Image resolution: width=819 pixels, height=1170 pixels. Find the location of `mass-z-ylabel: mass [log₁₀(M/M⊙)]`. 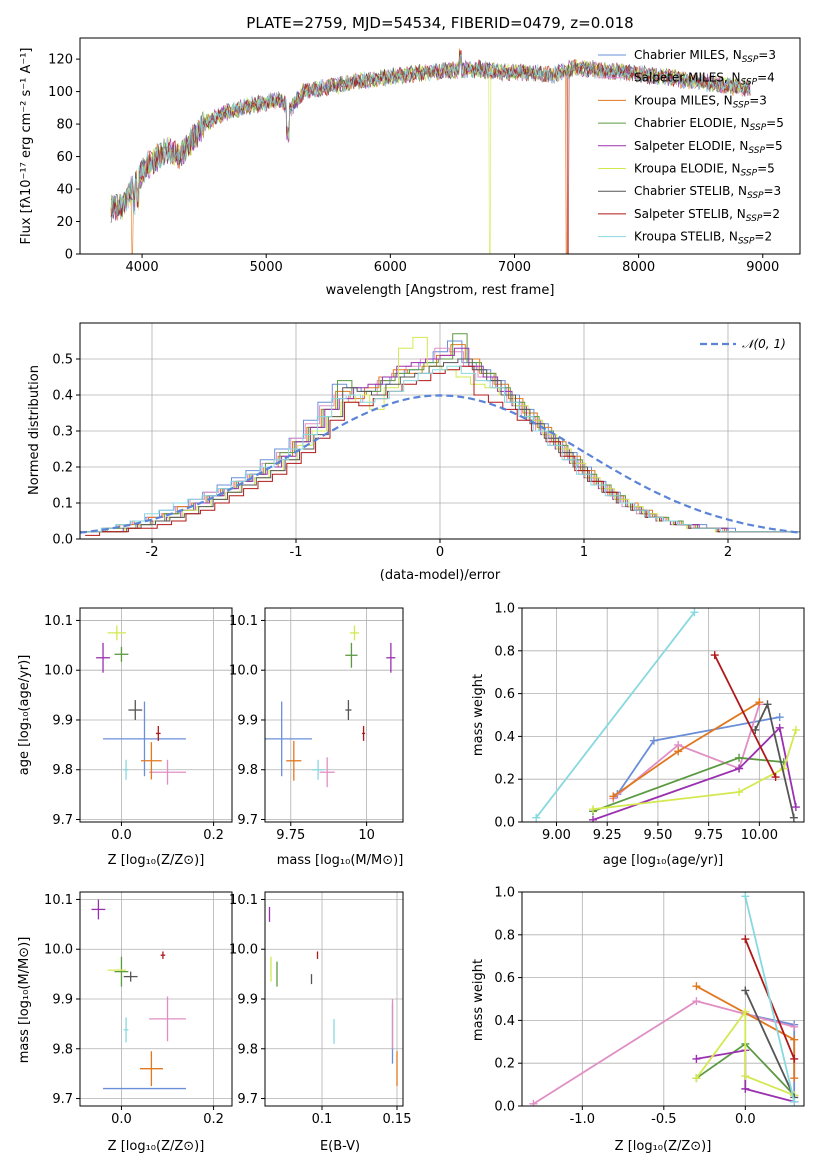

mass-z-ylabel: mass [log₁₀(M/M⊙)] is located at coordinates (24, 1000).